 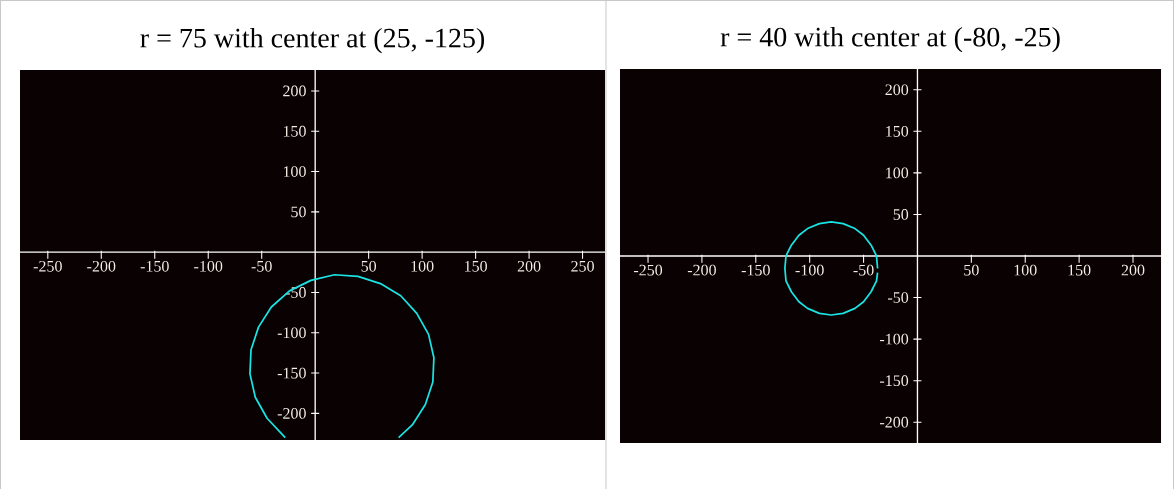 What do you see at coordinates (890, 39) in the screenshot?
I see `chart-title: r = 40 with center at (-80, -25)` at bounding box center [890, 39].